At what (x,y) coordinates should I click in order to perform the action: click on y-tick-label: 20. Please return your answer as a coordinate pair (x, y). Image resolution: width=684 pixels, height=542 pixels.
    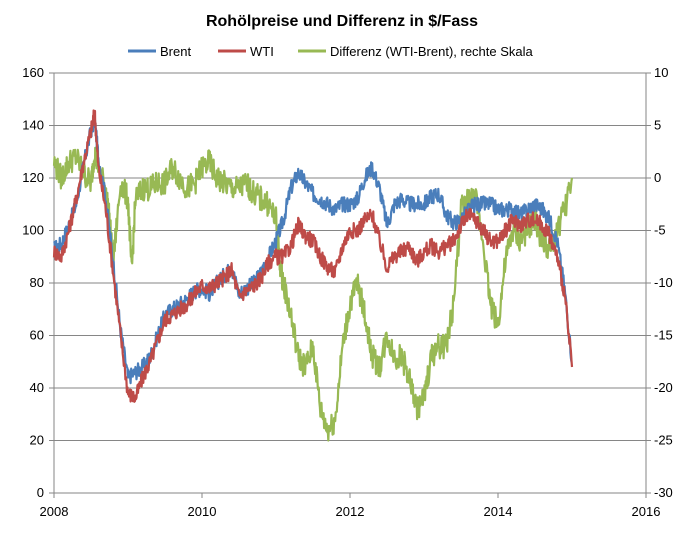
    Looking at the image, I should click on (37, 440).